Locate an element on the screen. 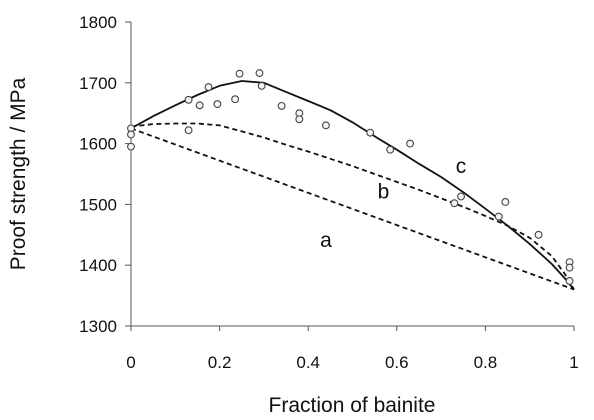 The height and width of the screenshot is (420, 594). curve-label-b: b is located at coordinates (384, 191).